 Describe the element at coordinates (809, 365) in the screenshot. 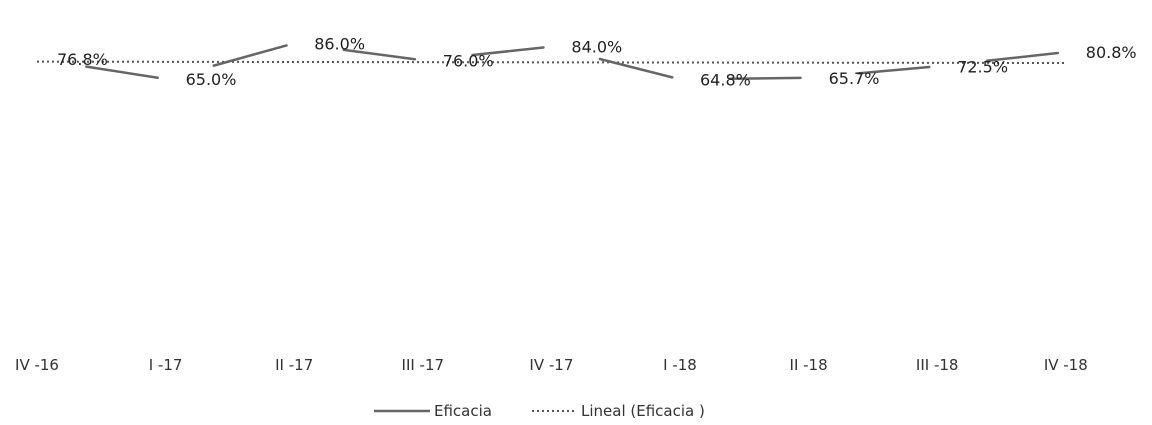

I see `x-tick-label: II -18` at that location.